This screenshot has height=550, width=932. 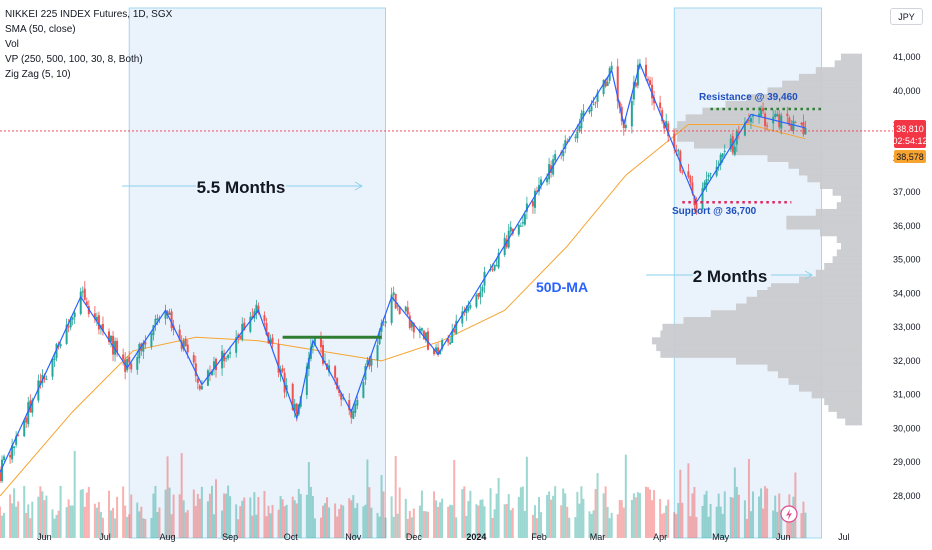 What do you see at coordinates (714, 211) in the screenshot?
I see `support-label: Support @ 36,700` at bounding box center [714, 211].